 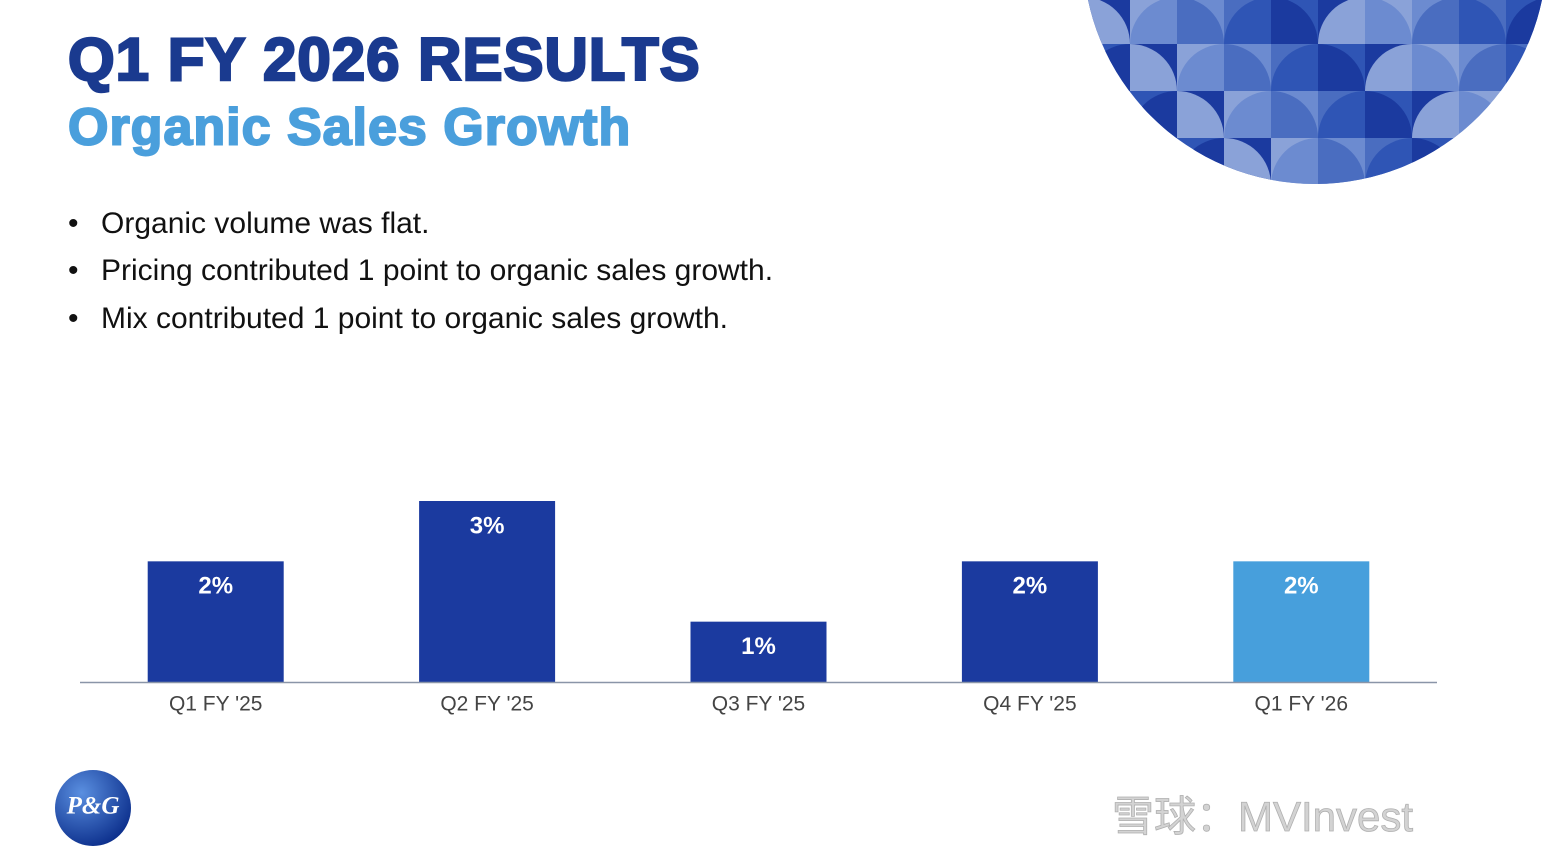 I want to click on x-tick-label: Q3 FY '25, so click(x=759, y=704).